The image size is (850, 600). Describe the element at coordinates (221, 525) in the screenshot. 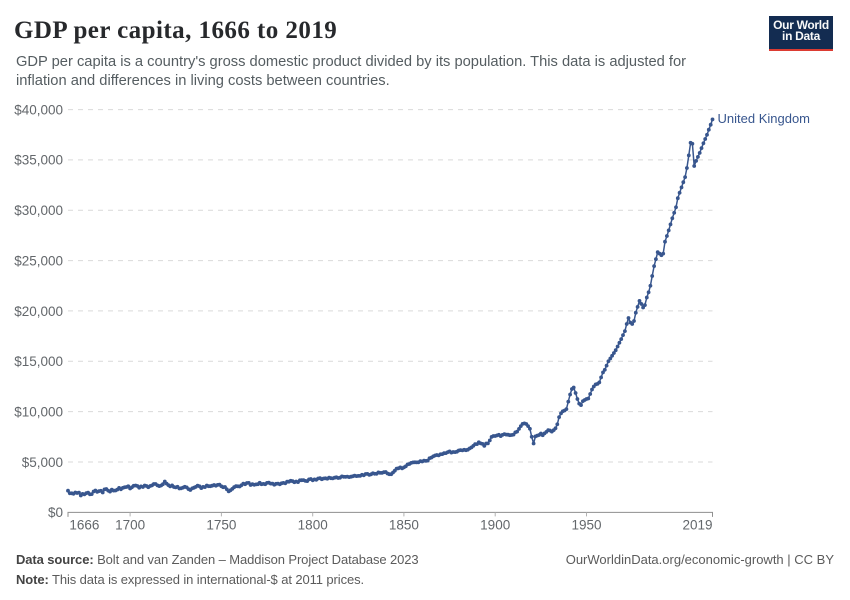

I see `svg-text: 1750` at that location.